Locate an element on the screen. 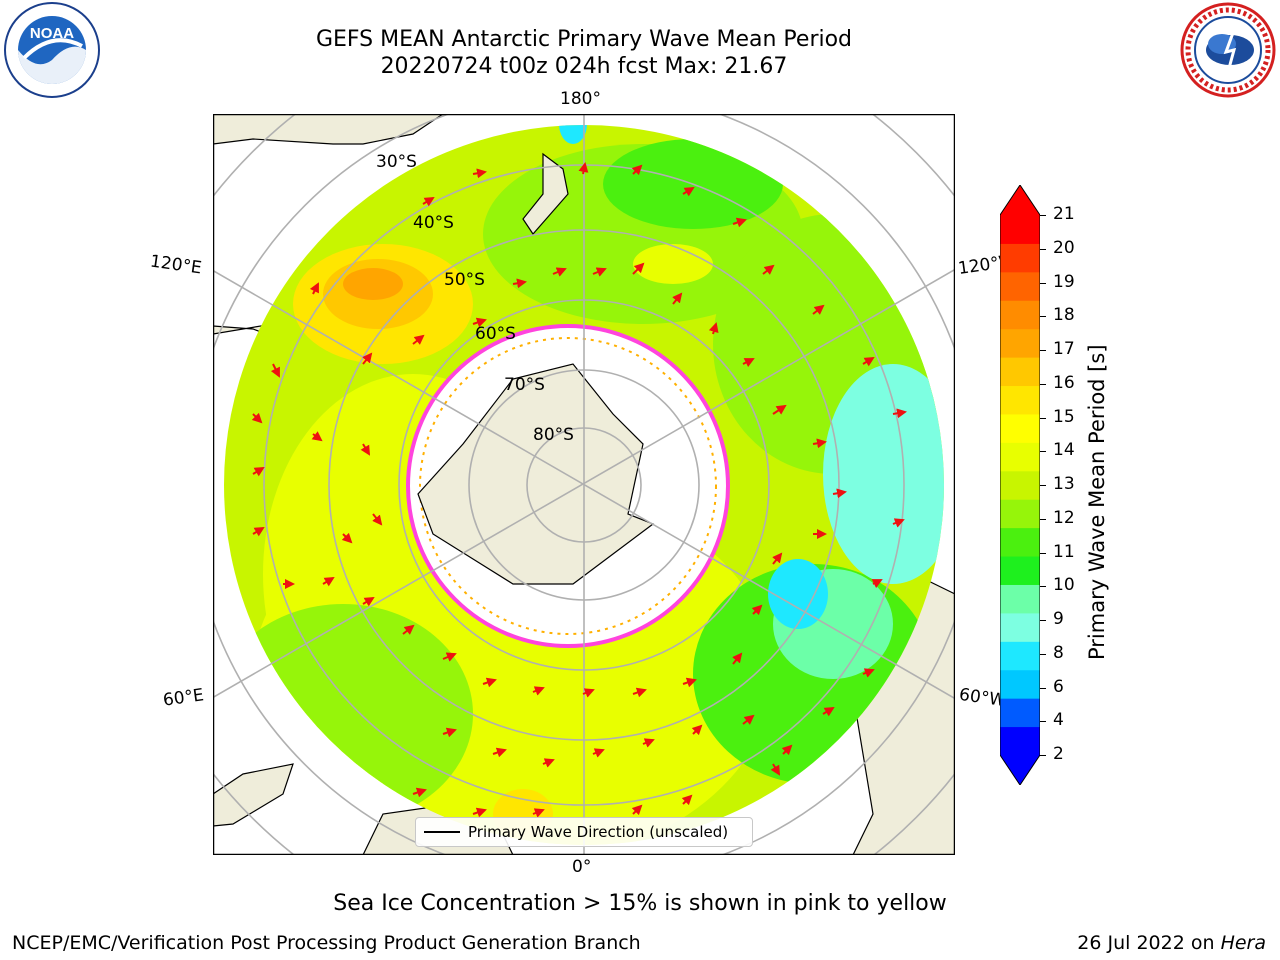 The width and height of the screenshot is (1280, 960). lat-label-60s: 60°S is located at coordinates (495, 334).